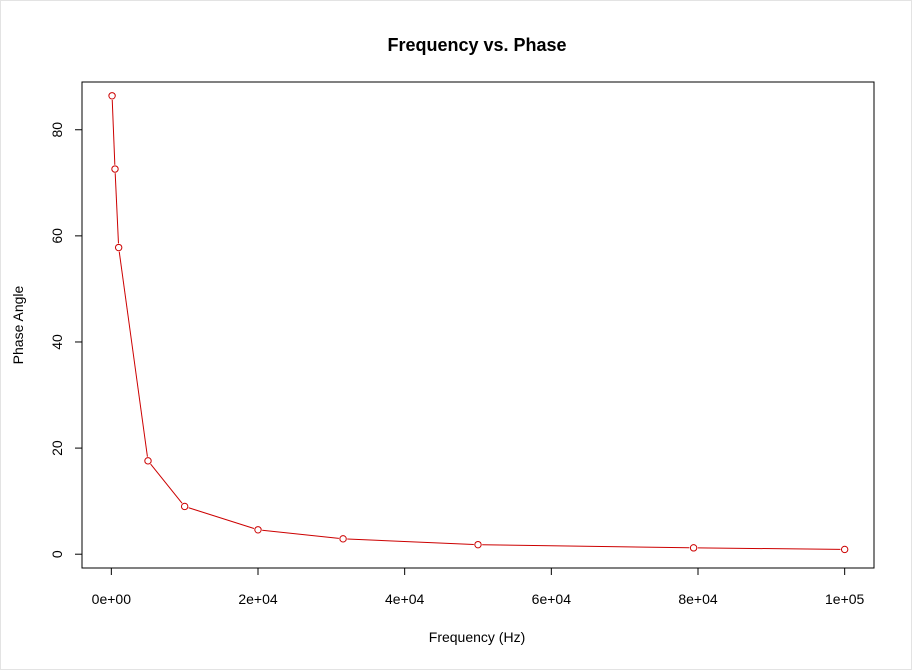  I want to click on x-tick-label: 0e+00, so click(112, 599).